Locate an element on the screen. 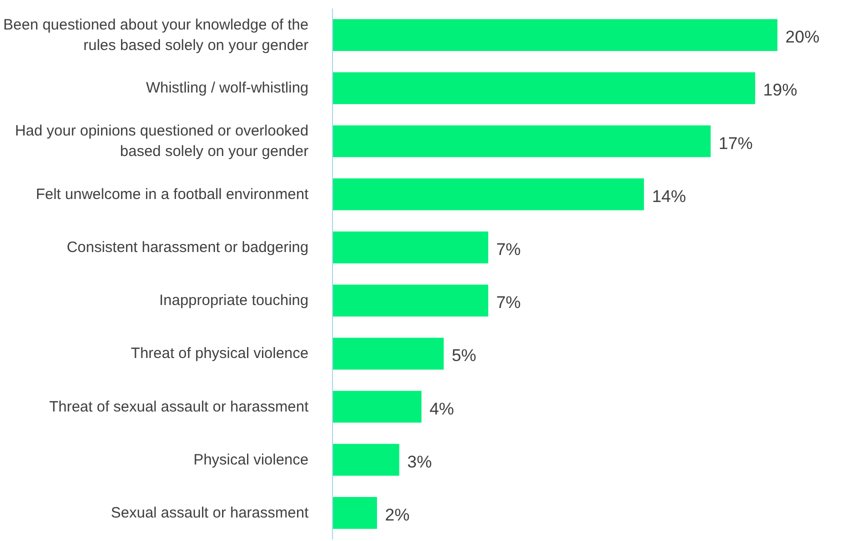  data-label: 14% is located at coordinates (669, 196).